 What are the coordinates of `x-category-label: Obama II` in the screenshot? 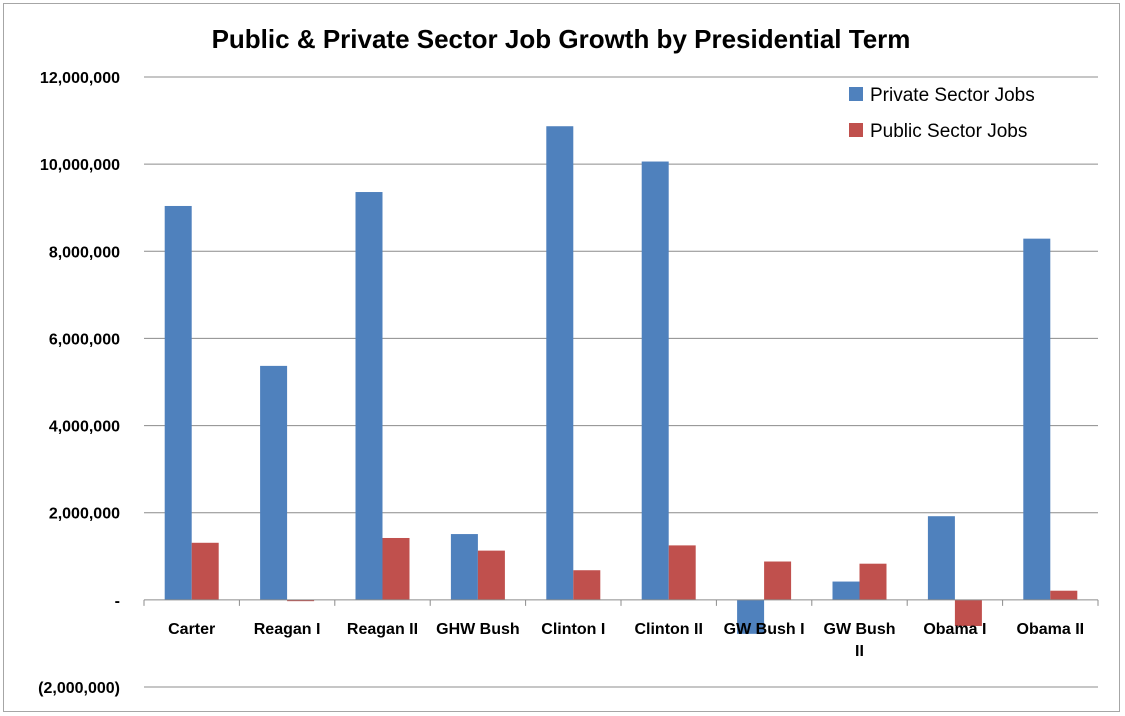 It's located at (1051, 629).